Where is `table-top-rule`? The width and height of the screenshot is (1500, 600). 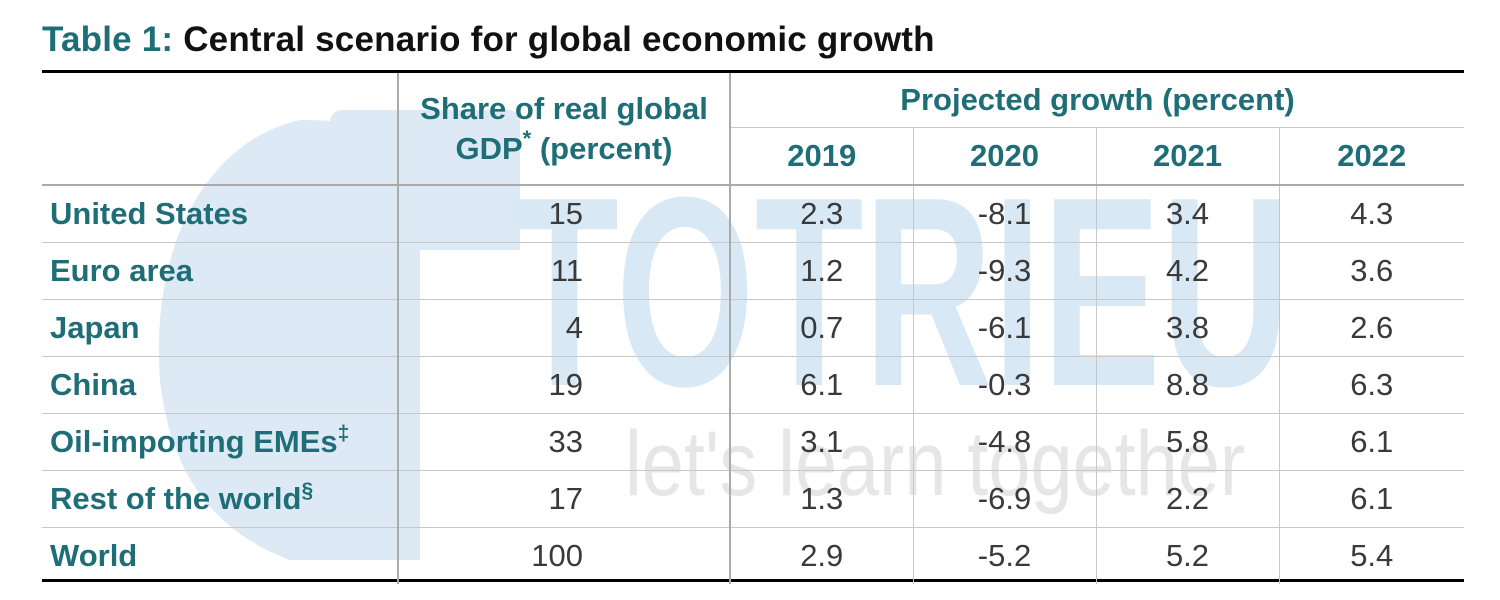 table-top-rule is located at coordinates (753, 71).